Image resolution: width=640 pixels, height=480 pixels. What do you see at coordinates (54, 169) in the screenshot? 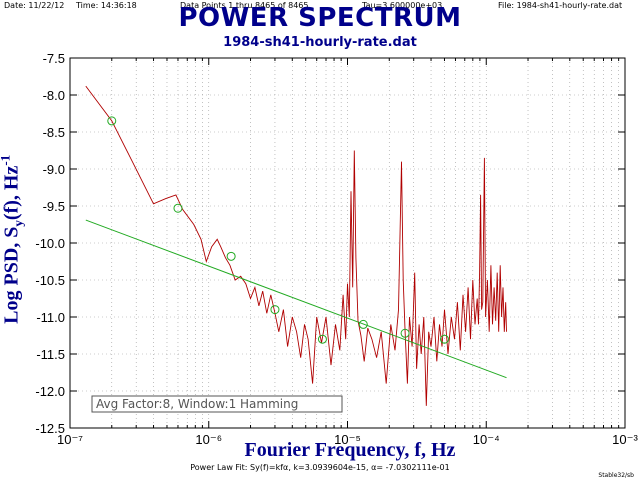
I see `y-tick-label: -9.0` at bounding box center [54, 169].